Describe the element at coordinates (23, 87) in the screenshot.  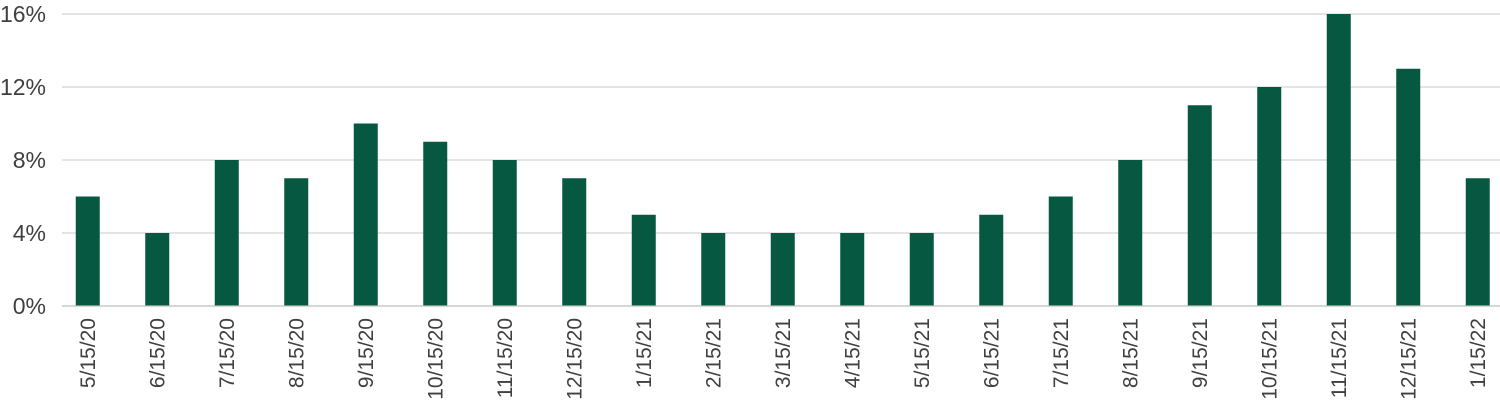
I see `y-tick-label: 12%` at that location.